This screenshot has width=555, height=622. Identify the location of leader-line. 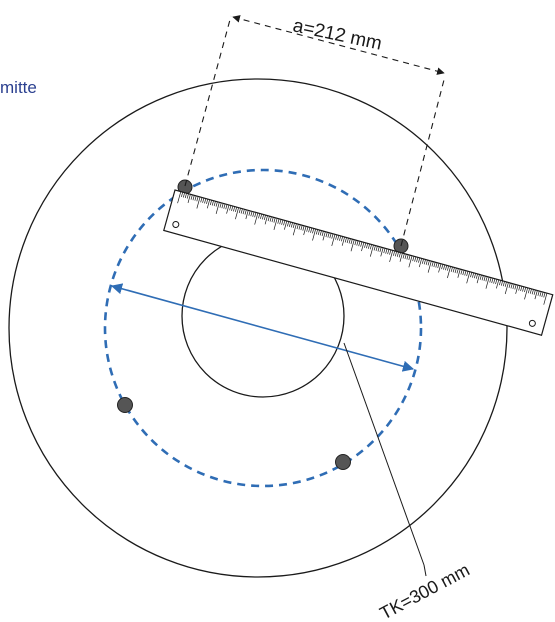
(384, 454).